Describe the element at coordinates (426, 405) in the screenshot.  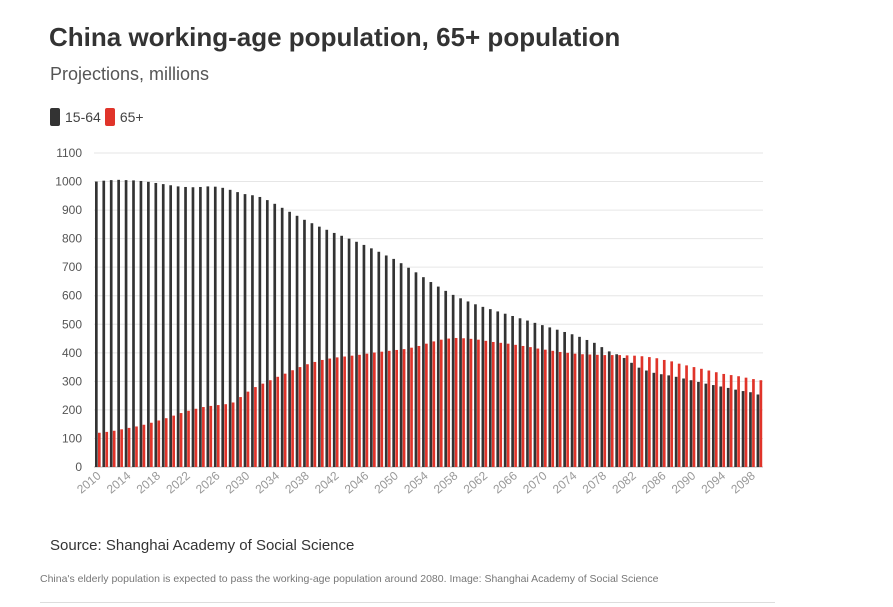
I see `bar-65-plus-2054` at that location.